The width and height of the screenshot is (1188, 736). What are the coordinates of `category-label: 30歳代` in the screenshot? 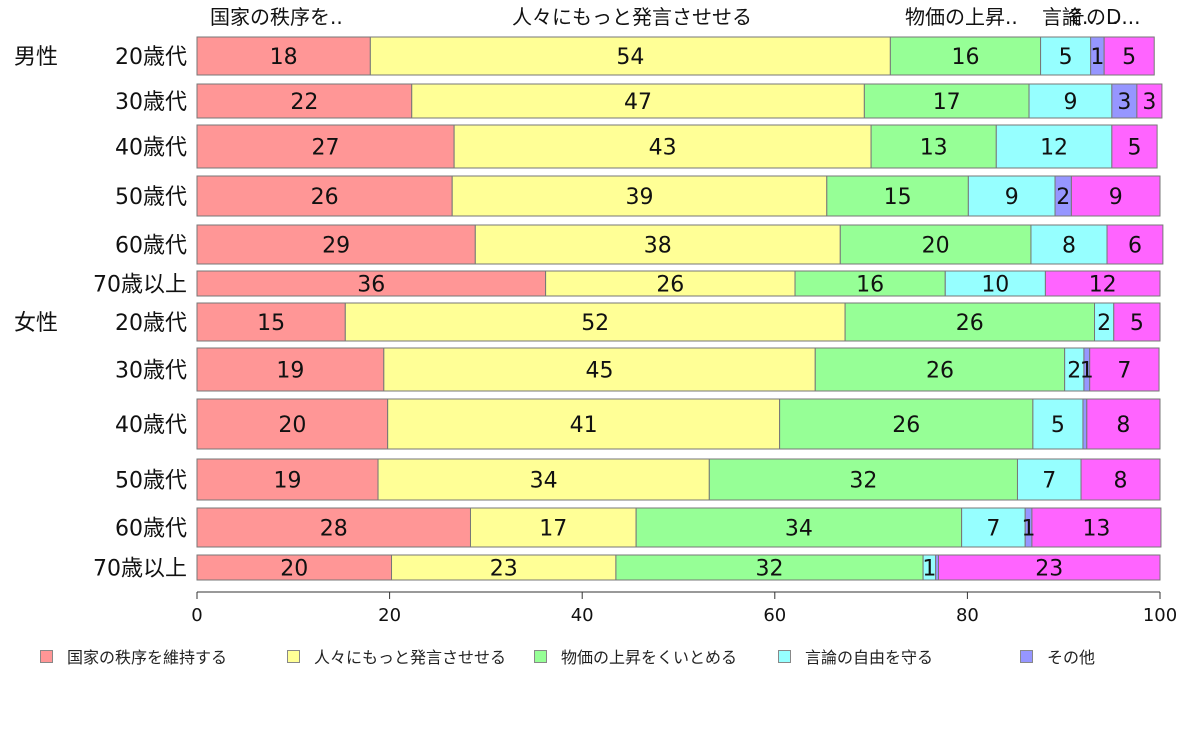 It's located at (151, 371).